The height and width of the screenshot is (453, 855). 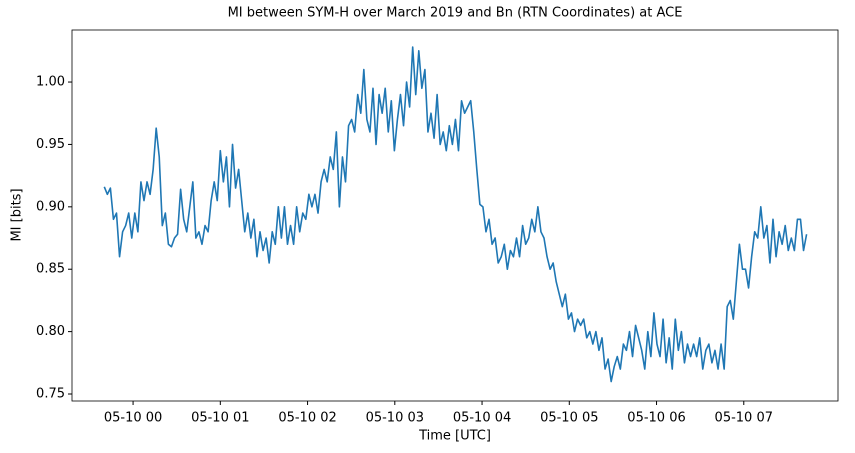 I want to click on x-axis-label: Time [UTC], so click(x=454, y=436).